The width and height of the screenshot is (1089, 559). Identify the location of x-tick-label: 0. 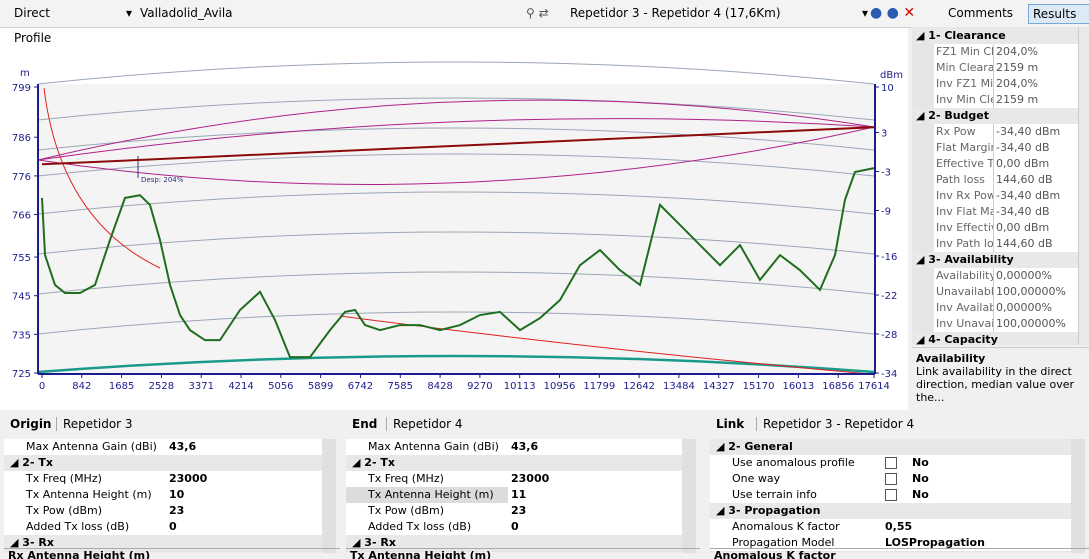
(42, 386).